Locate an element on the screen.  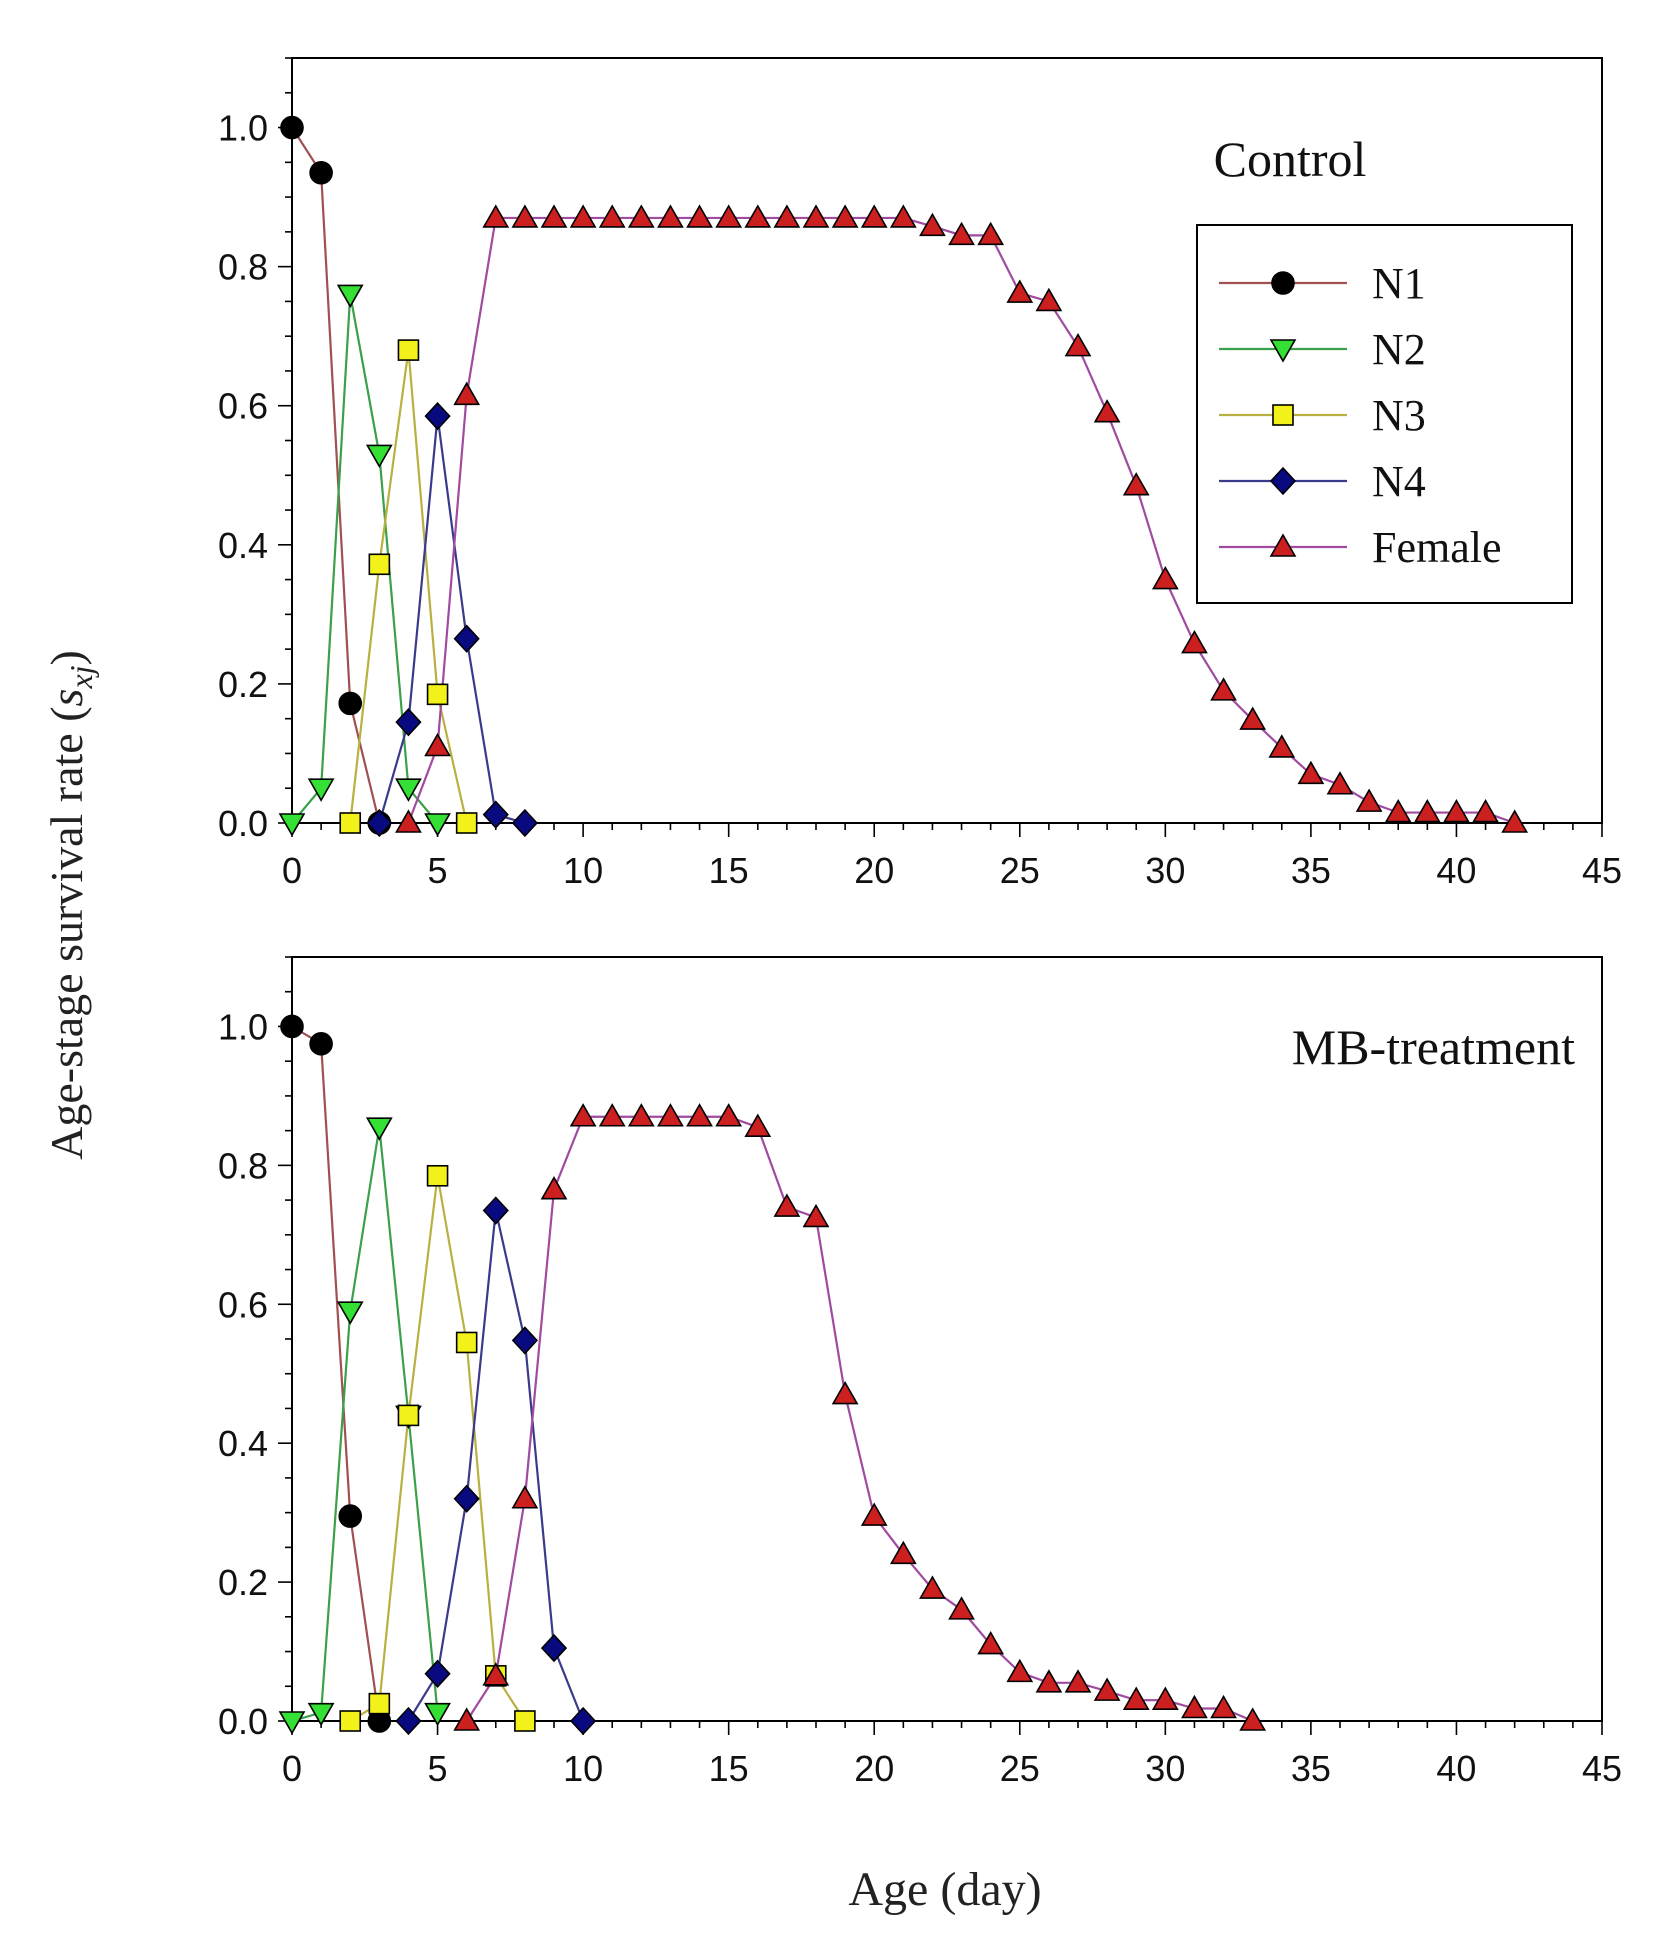
legend-label-n4: N4 is located at coordinates (1399, 481).